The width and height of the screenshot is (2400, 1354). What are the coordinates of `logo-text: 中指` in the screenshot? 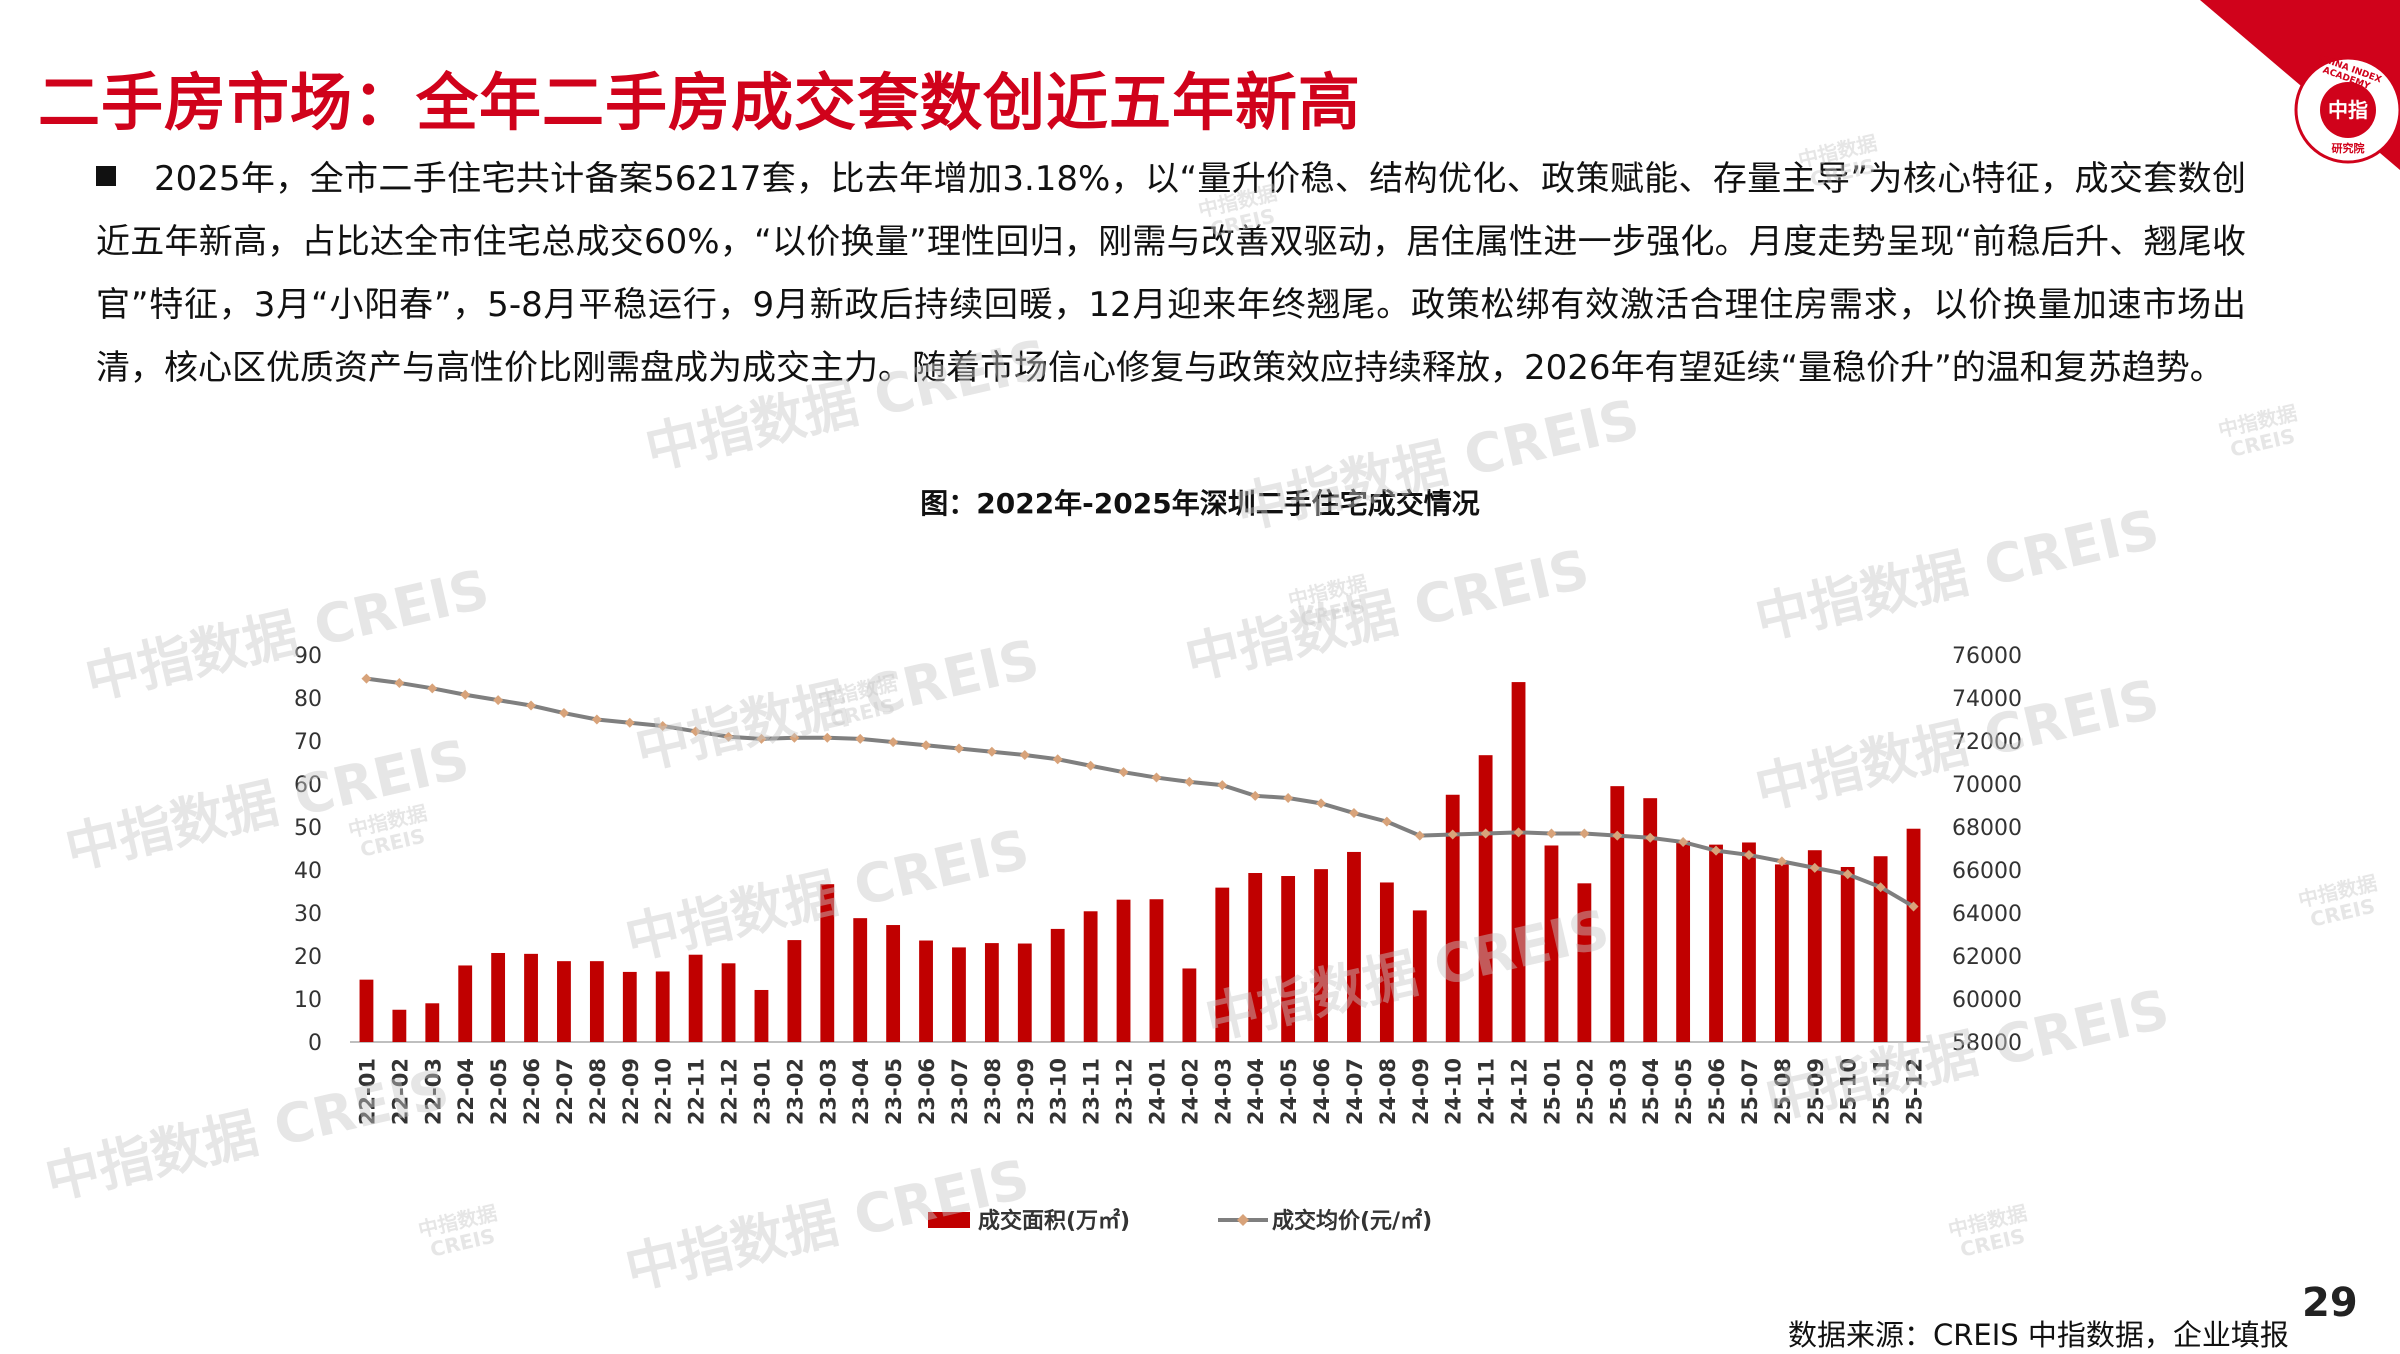 It's located at (2348, 110).